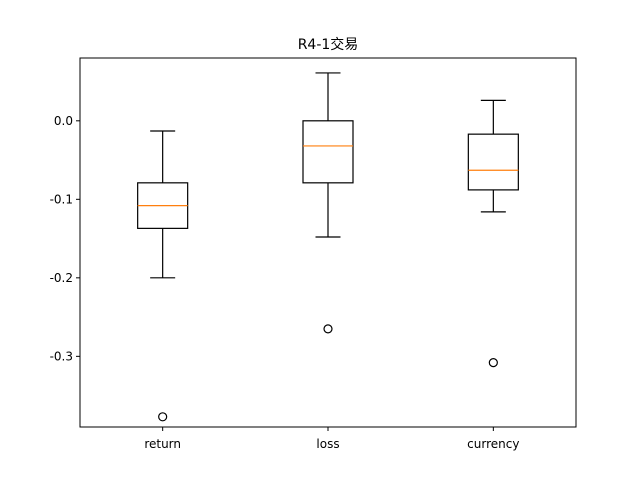 The image size is (640, 480). What do you see at coordinates (65, 238) in the screenshot?
I see `y-axis: 0.0 -0.1 -0.2 -0.3` at bounding box center [65, 238].